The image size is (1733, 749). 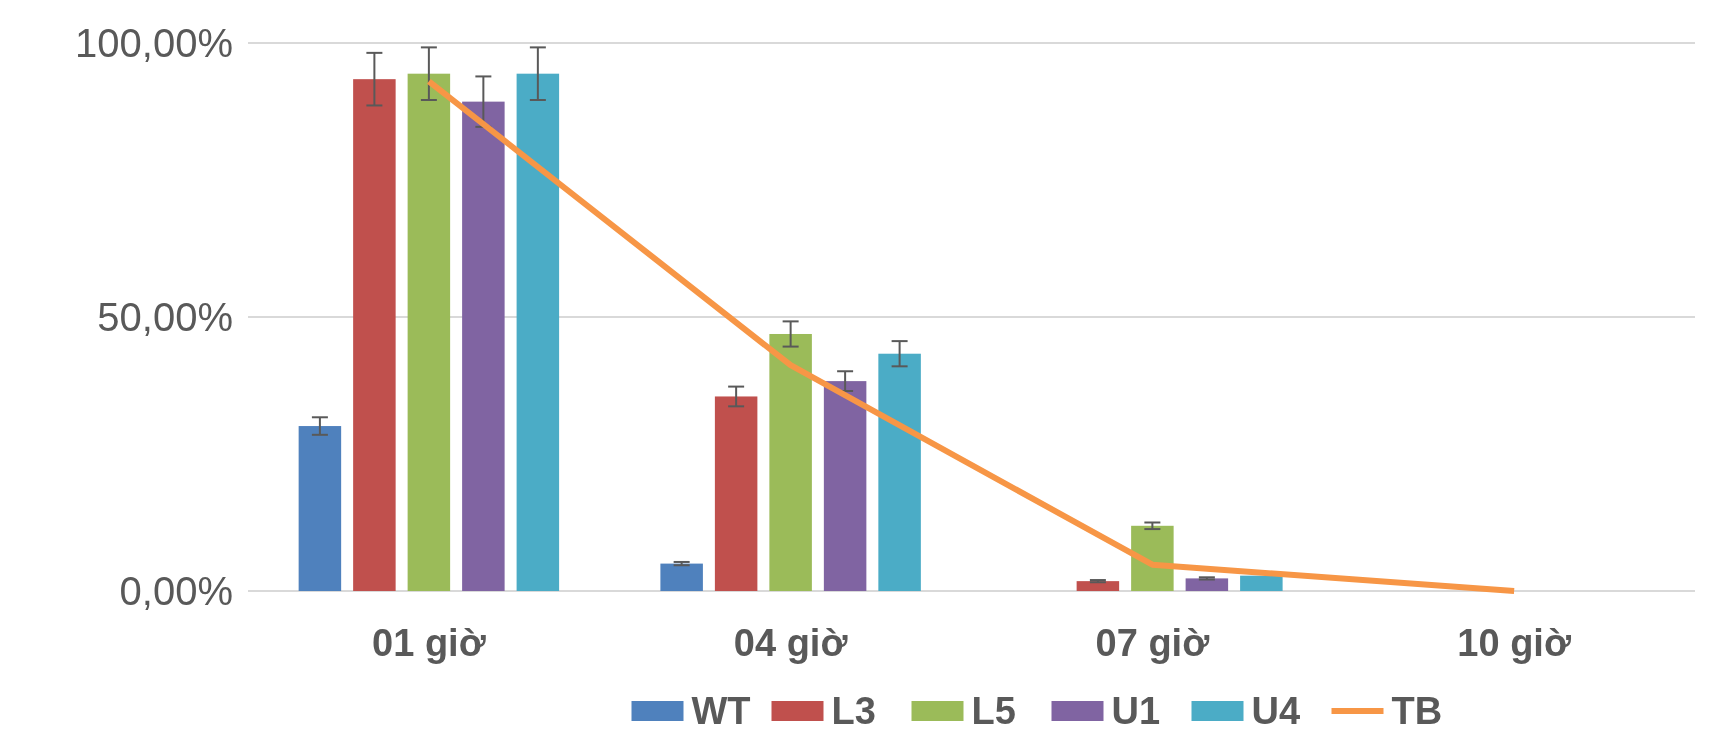 I want to click on x-tick-label: 07 giờ, so click(x=1153, y=643).